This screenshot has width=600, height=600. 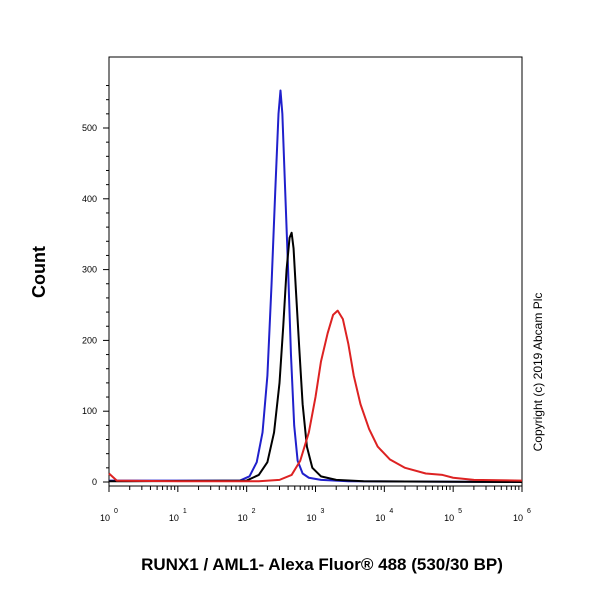 I want to click on y-tick-label: 500, so click(x=89, y=128).